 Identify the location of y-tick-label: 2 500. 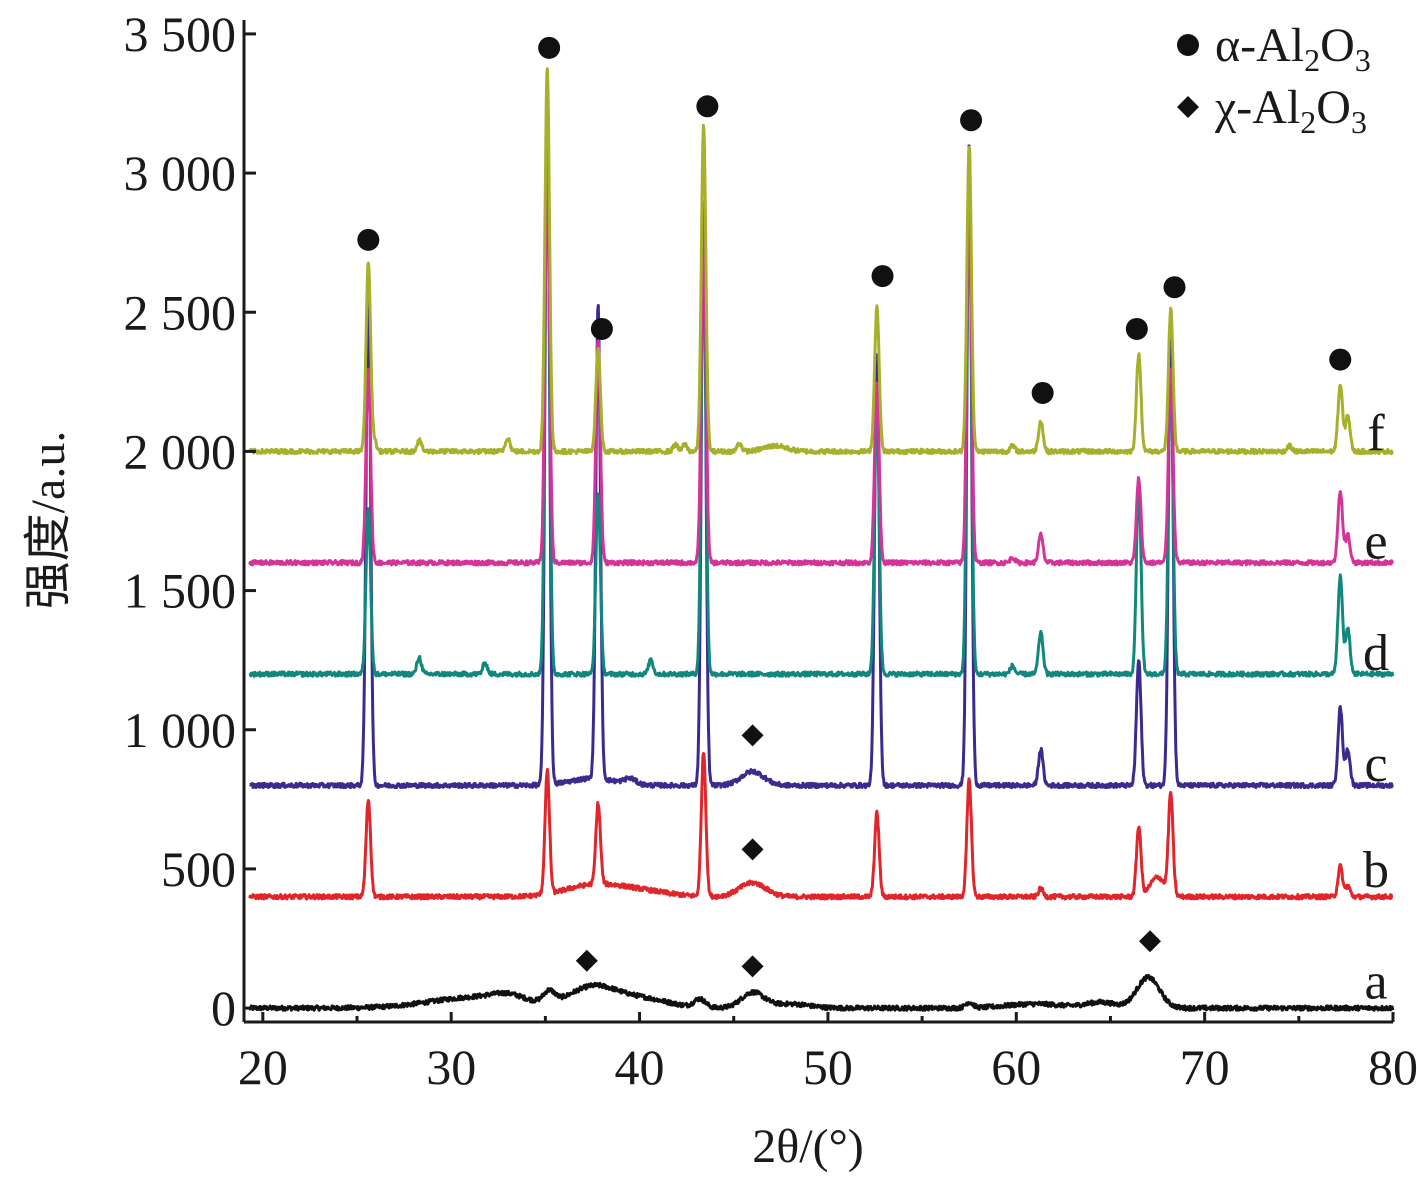
(180, 312).